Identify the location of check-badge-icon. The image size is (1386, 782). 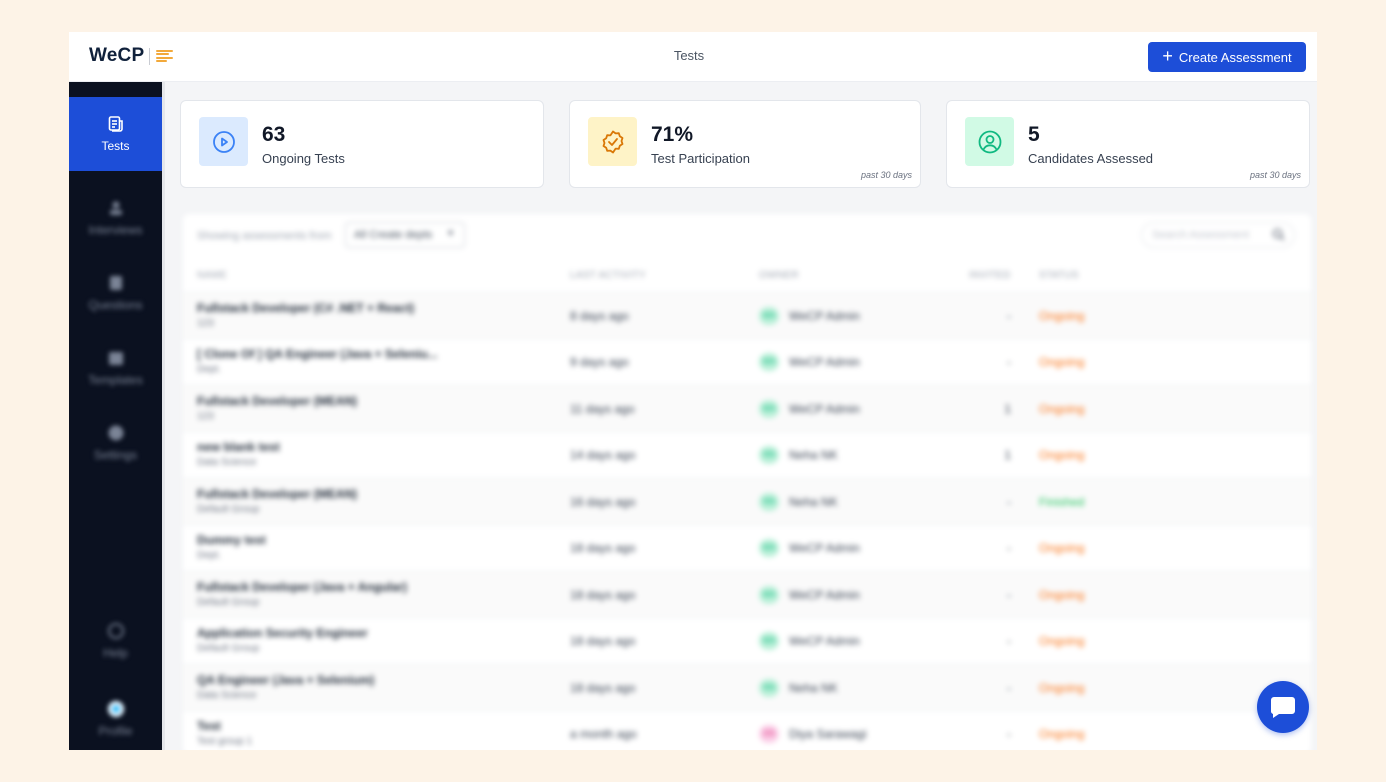
(612, 141).